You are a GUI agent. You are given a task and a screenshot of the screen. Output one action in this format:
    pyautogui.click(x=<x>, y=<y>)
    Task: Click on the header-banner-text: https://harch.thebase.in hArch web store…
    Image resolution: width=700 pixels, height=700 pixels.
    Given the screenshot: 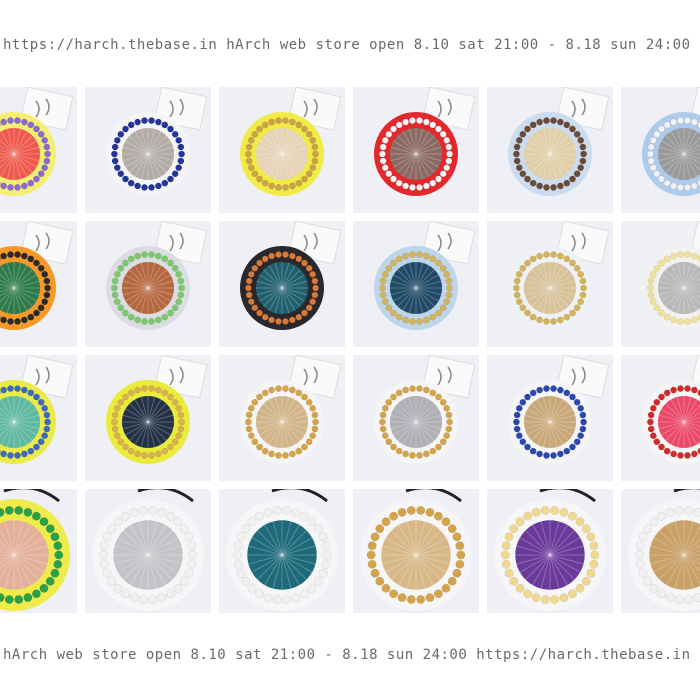 What is the action you would take?
    pyautogui.click(x=347, y=45)
    